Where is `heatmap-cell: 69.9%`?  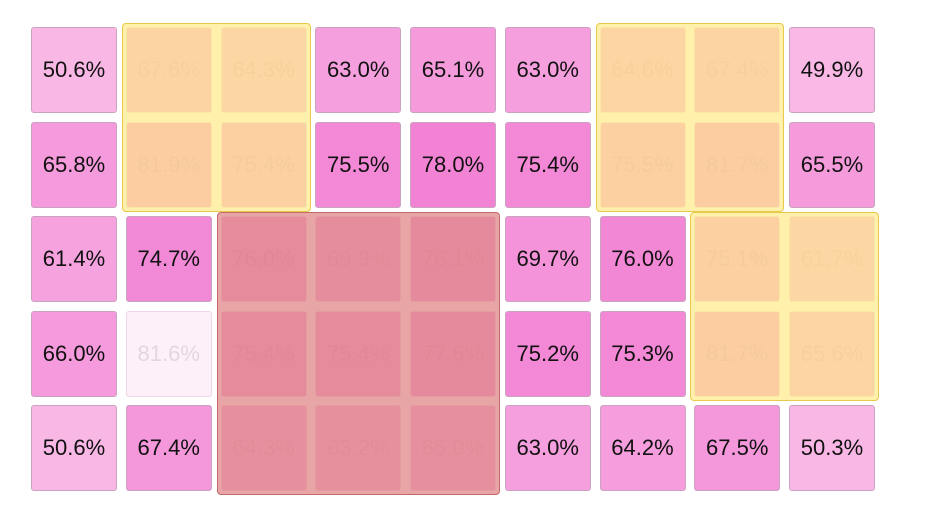
heatmap-cell: 69.9% is located at coordinates (358, 259).